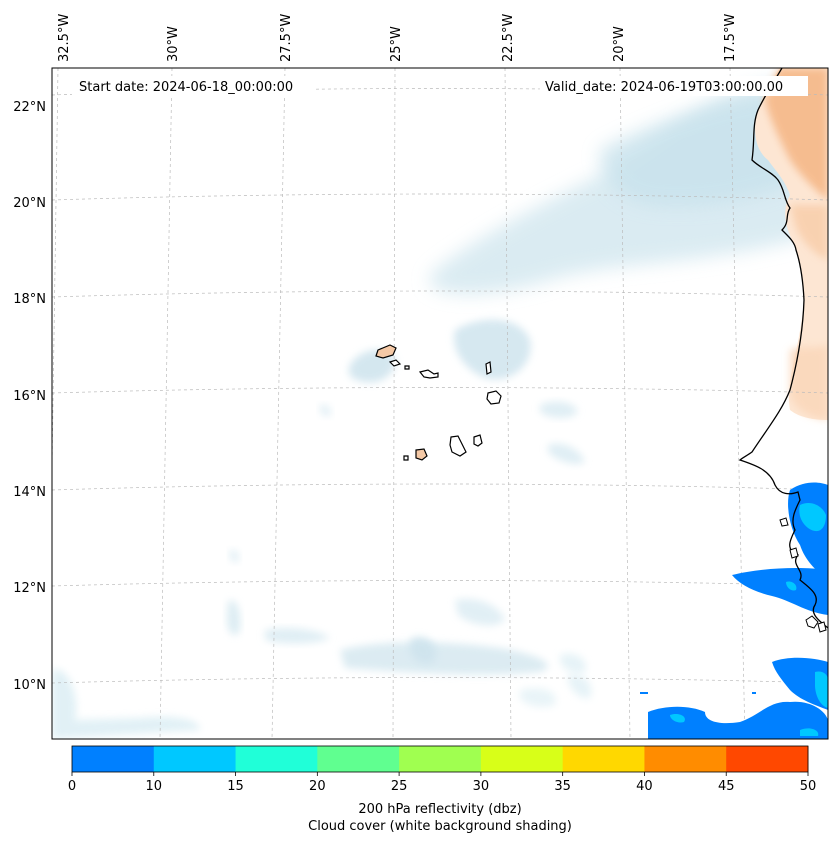 The image size is (837, 843). I want to click on colorbar-tick-label: 45, so click(726, 786).